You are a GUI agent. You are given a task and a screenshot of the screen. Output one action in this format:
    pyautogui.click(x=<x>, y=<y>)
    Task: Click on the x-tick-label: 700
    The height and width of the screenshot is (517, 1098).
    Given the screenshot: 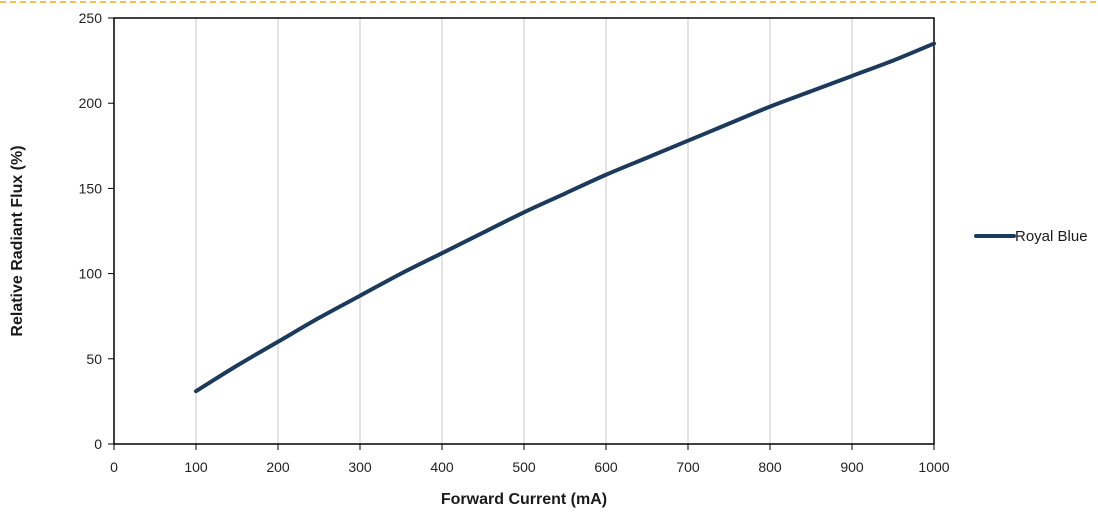 What is the action you would take?
    pyautogui.click(x=688, y=467)
    